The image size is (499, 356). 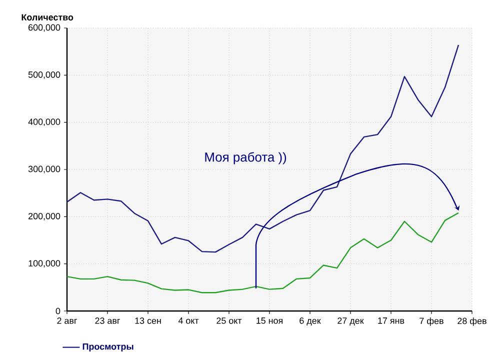 I want to click on x-tick-label: 28 фев, so click(x=472, y=322).